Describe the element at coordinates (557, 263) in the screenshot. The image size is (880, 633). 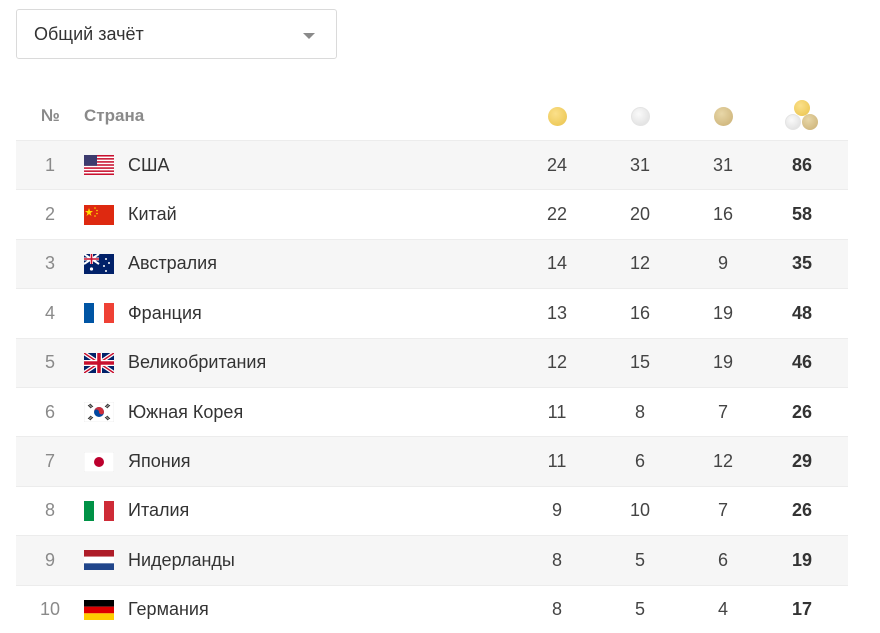
I see `gold-count: 14` at that location.